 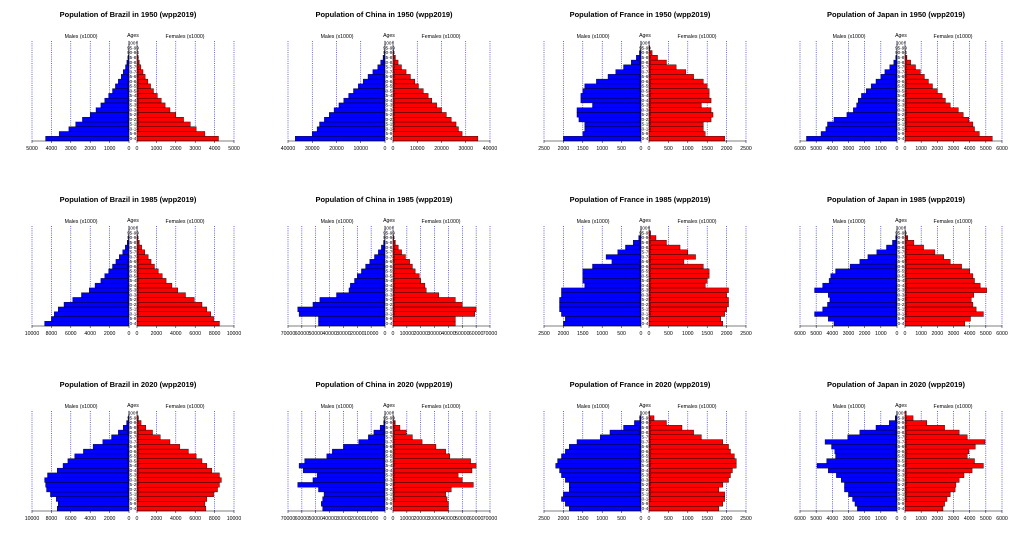 What do you see at coordinates (645, 489) in the screenshot?
I see `age-group-label: 20-24` at bounding box center [645, 489].